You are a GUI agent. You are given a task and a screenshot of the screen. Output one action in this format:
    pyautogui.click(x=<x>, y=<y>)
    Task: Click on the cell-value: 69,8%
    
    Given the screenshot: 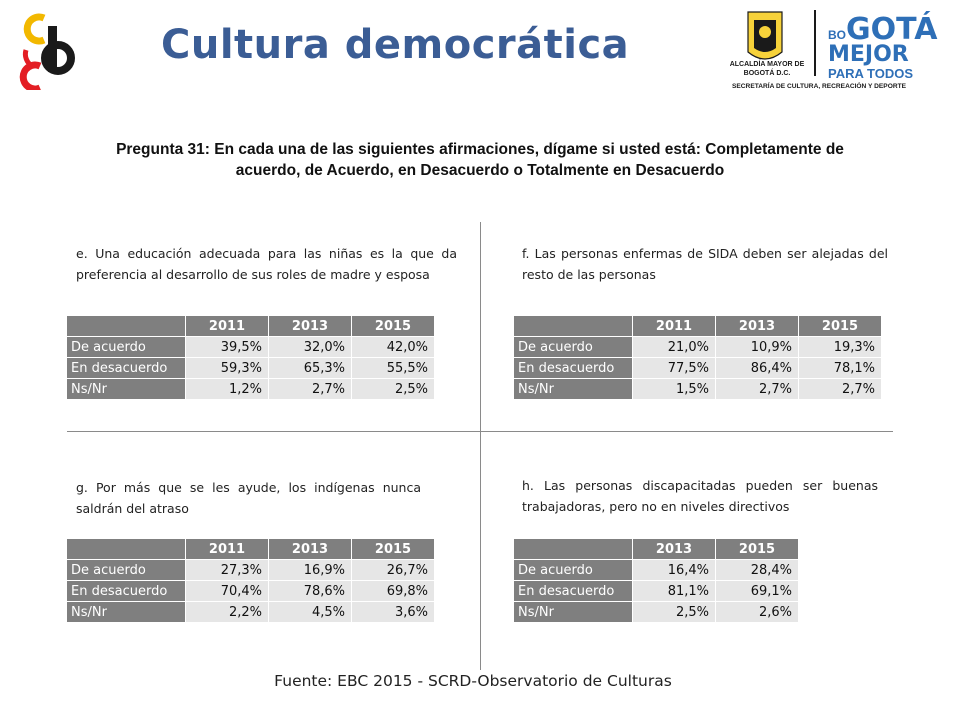 What is the action you would take?
    pyautogui.click(x=393, y=591)
    